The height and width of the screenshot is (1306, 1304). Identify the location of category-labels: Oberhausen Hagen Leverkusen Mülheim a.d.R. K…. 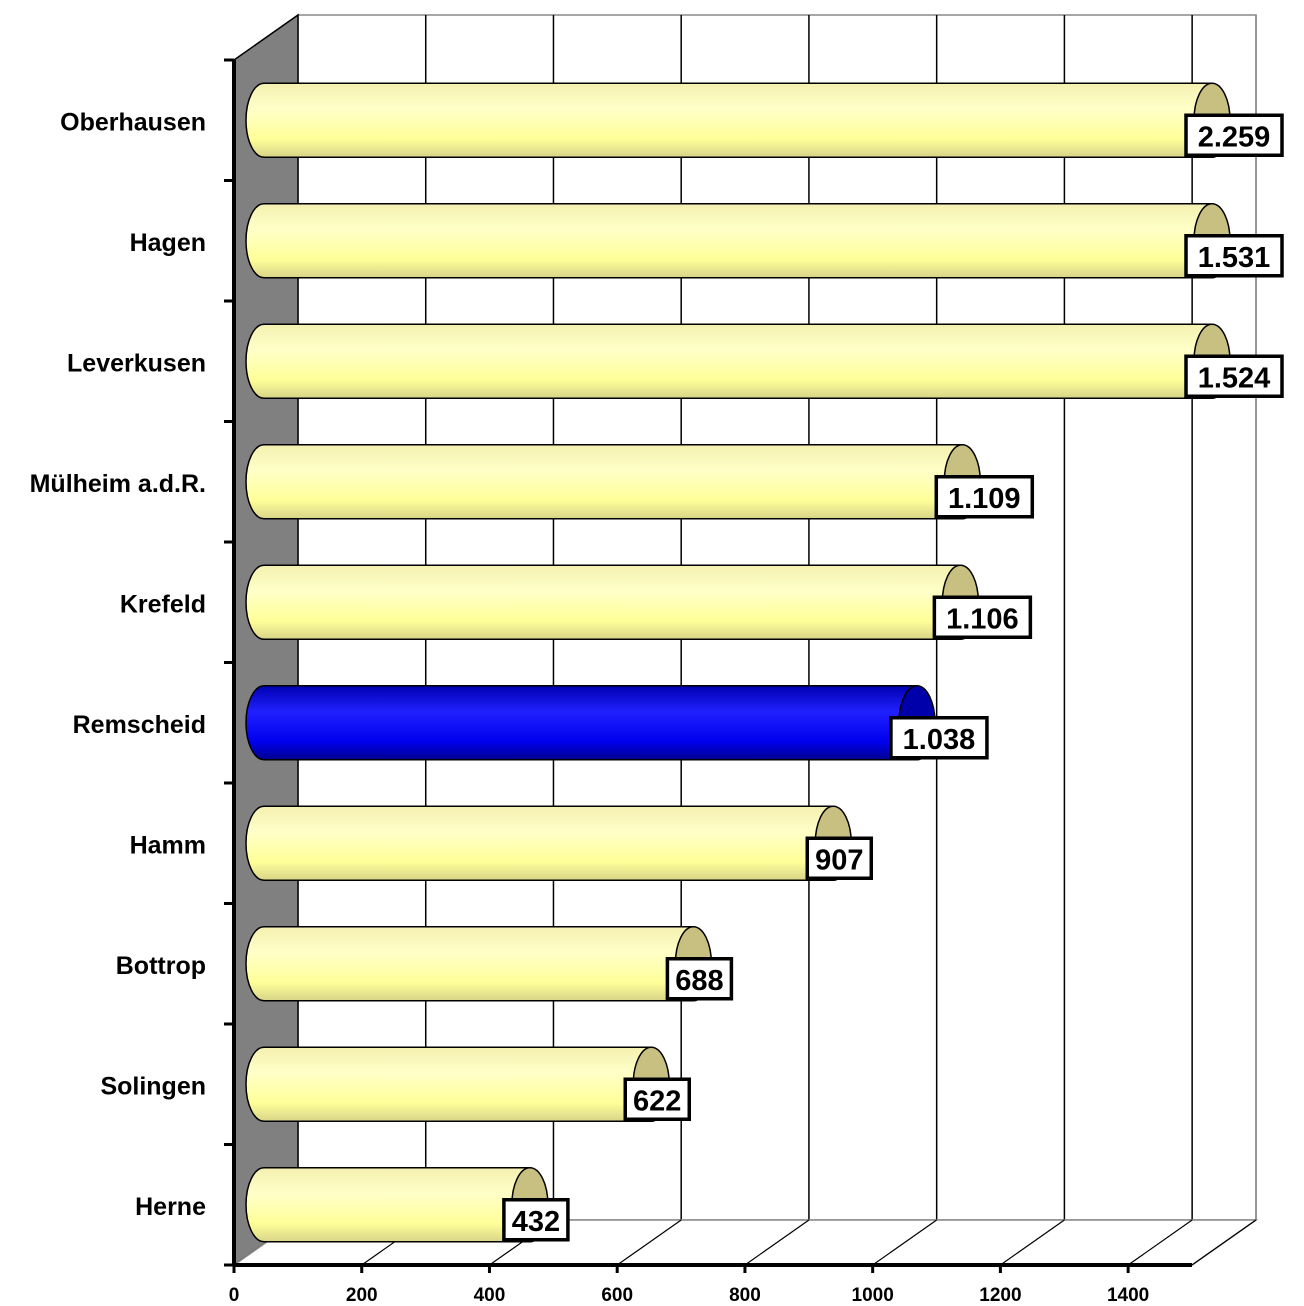
(118, 664).